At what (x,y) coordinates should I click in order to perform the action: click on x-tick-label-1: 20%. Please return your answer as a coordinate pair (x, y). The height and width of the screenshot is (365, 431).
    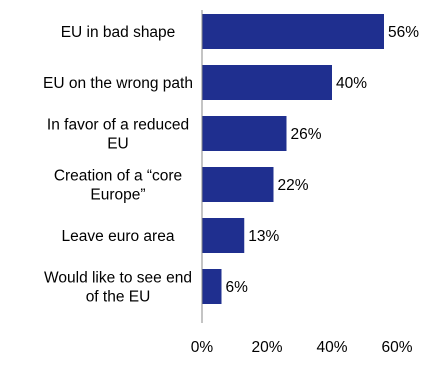
    Looking at the image, I should click on (266, 347).